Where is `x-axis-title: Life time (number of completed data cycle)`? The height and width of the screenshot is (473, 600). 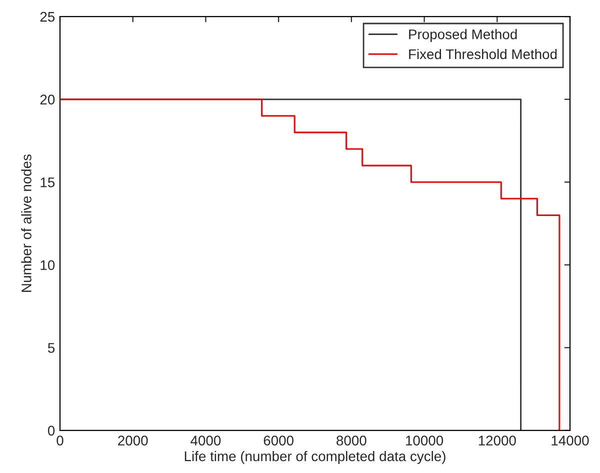 x-axis-title: Life time (number of completed data cycle) is located at coordinates (315, 457).